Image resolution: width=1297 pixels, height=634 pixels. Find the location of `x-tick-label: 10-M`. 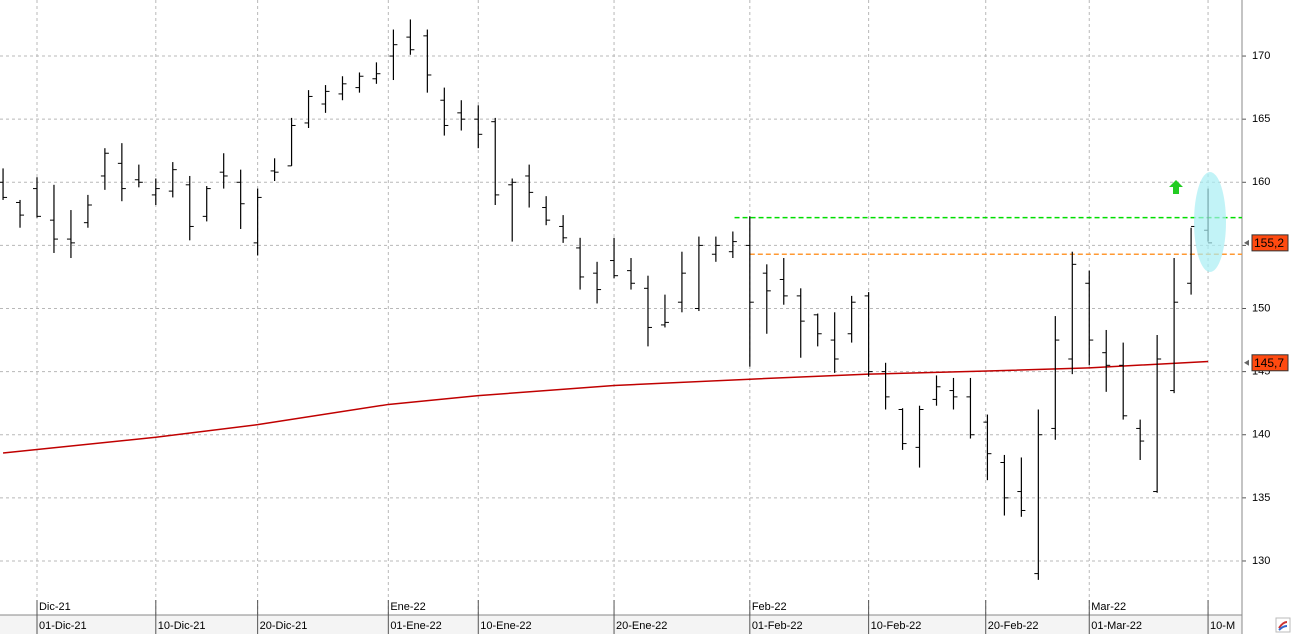

x-tick-label: 10-M is located at coordinates (1222, 626).